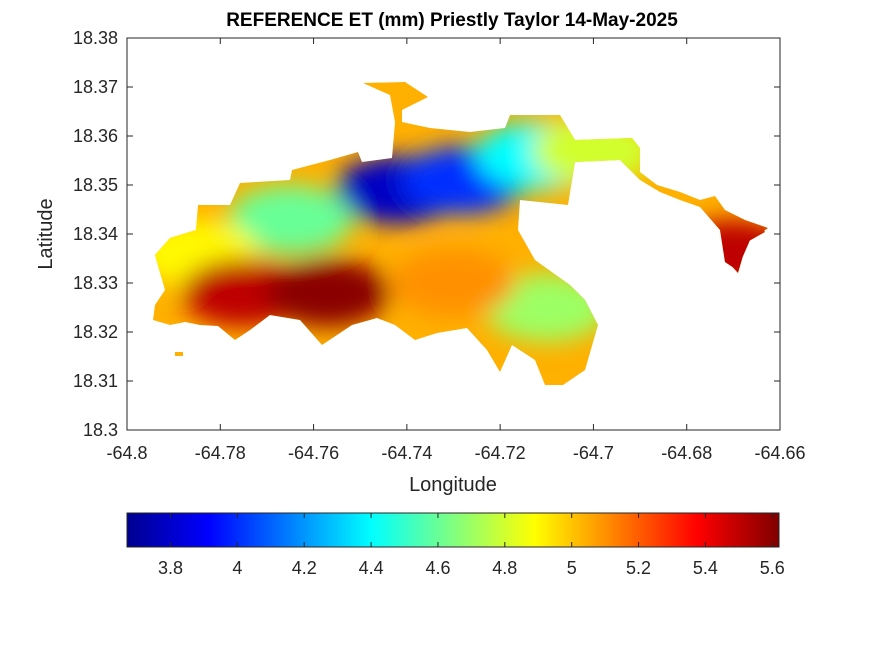  Describe the element at coordinates (220, 453) in the screenshot. I see `x-tick-label: -64.78` at that location.